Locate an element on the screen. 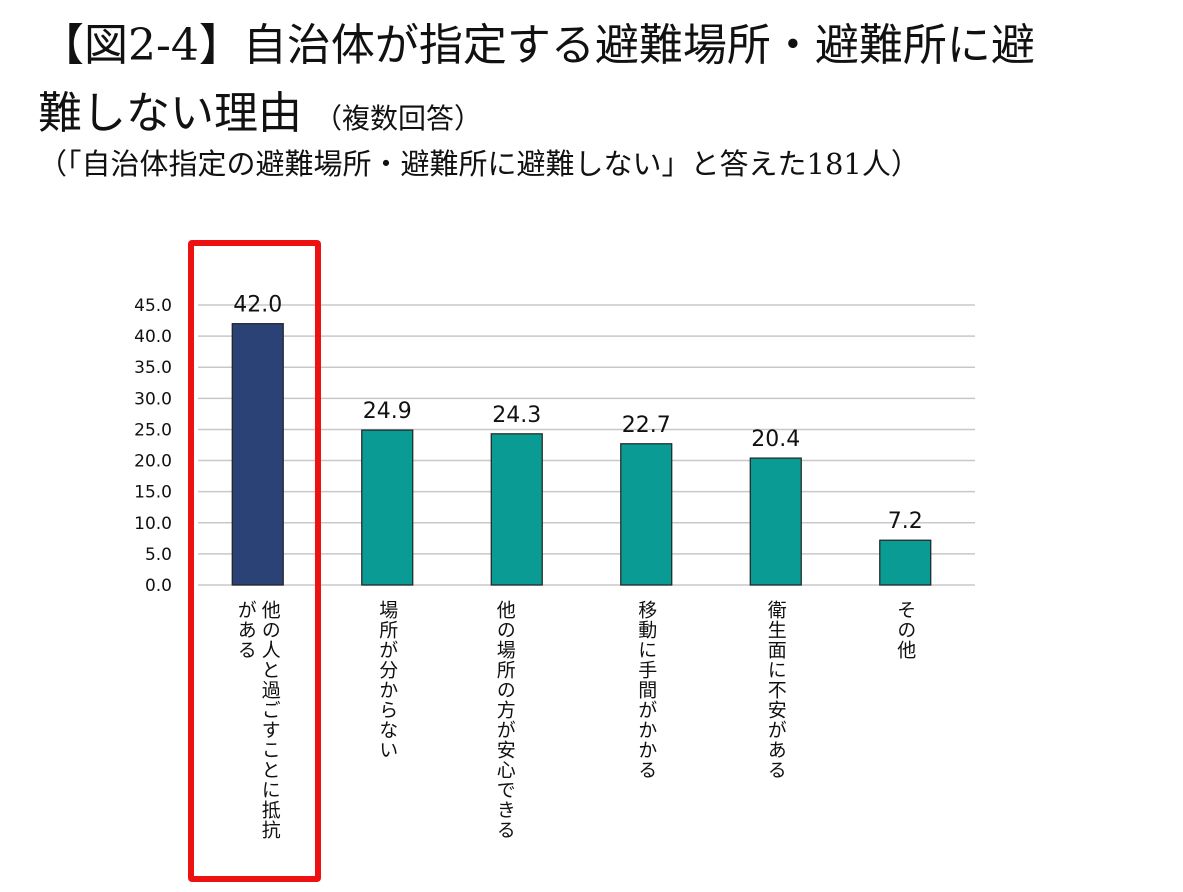  x-tick-label: 移動に手間がかかる is located at coordinates (646, 690).